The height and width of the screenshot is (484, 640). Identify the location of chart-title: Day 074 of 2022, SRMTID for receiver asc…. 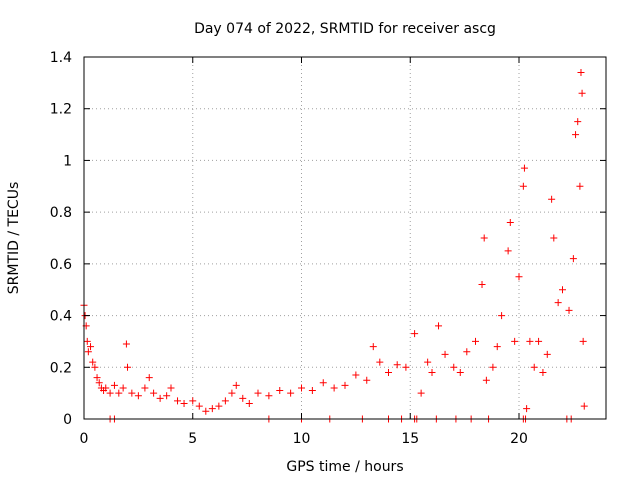
(345, 29).